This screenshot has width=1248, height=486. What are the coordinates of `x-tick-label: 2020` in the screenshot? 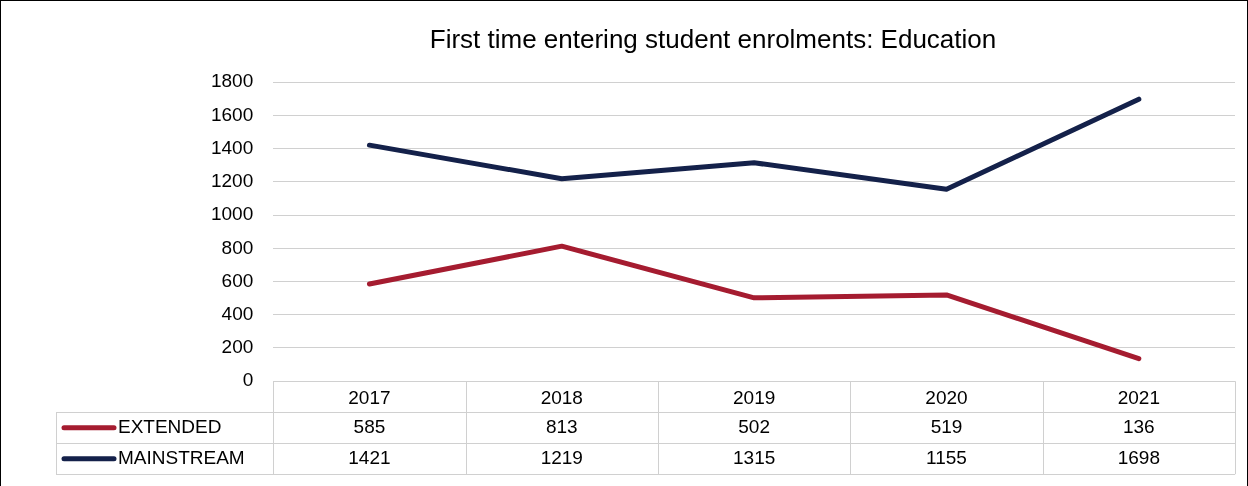 It's located at (946, 397).